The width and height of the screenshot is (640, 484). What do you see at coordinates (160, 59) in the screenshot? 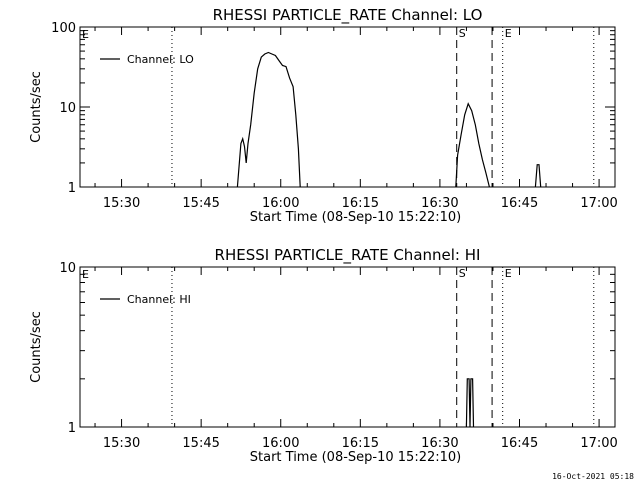
I see `legend-label: Channel: LO` at bounding box center [160, 59].